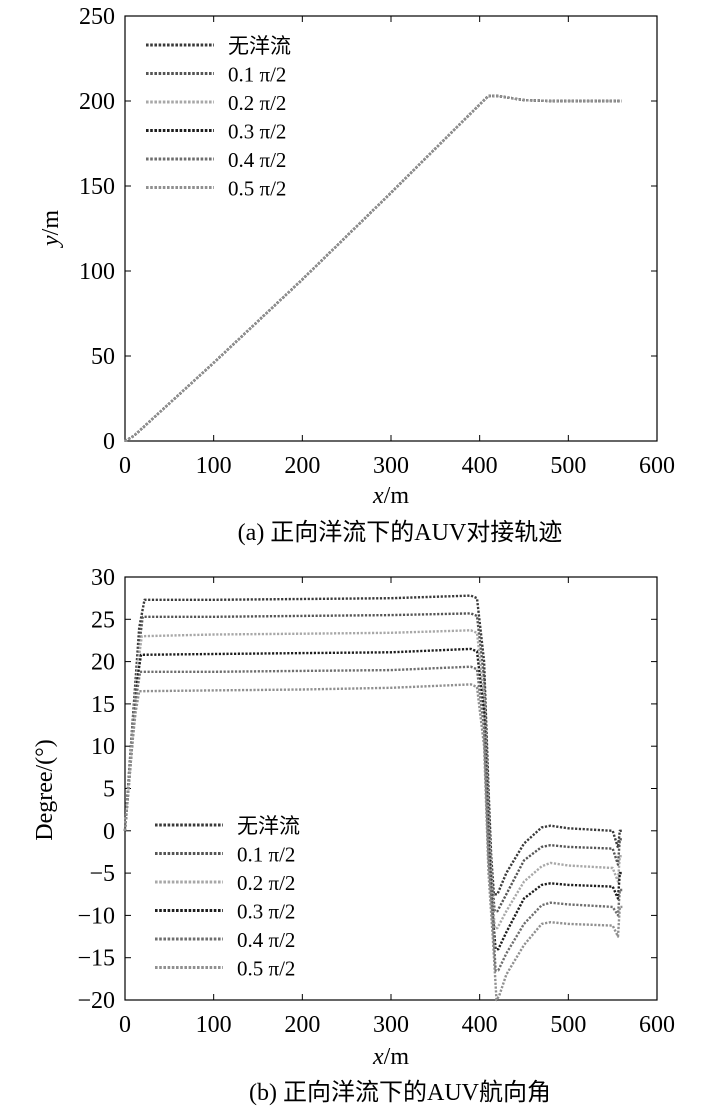 Image resolution: width=709 pixels, height=1113 pixels. Describe the element at coordinates (96, 1001) in the screenshot. I see `y-tick-label: −20` at that location.